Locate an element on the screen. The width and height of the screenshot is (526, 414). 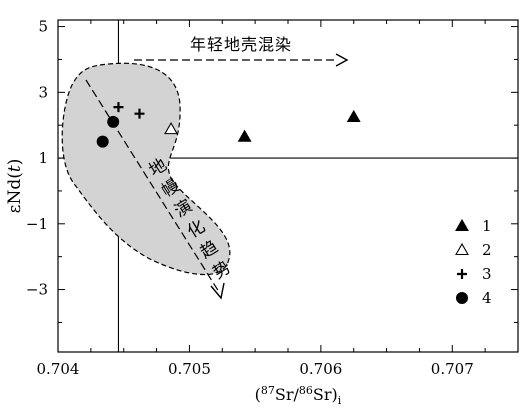
x-axis-title-open: ( is located at coordinates (258, 394).